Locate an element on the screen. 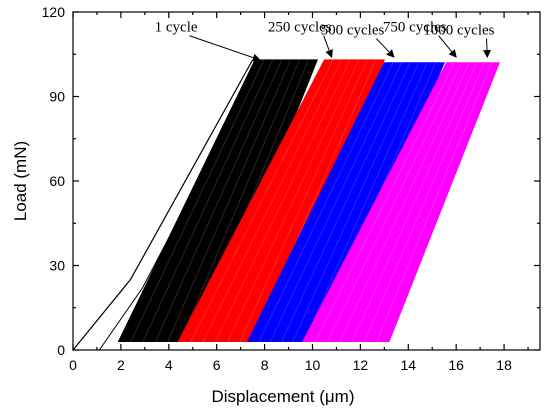 Image resolution: width=550 pixels, height=411 pixels. x-tick-label: 8 is located at coordinates (265, 365).